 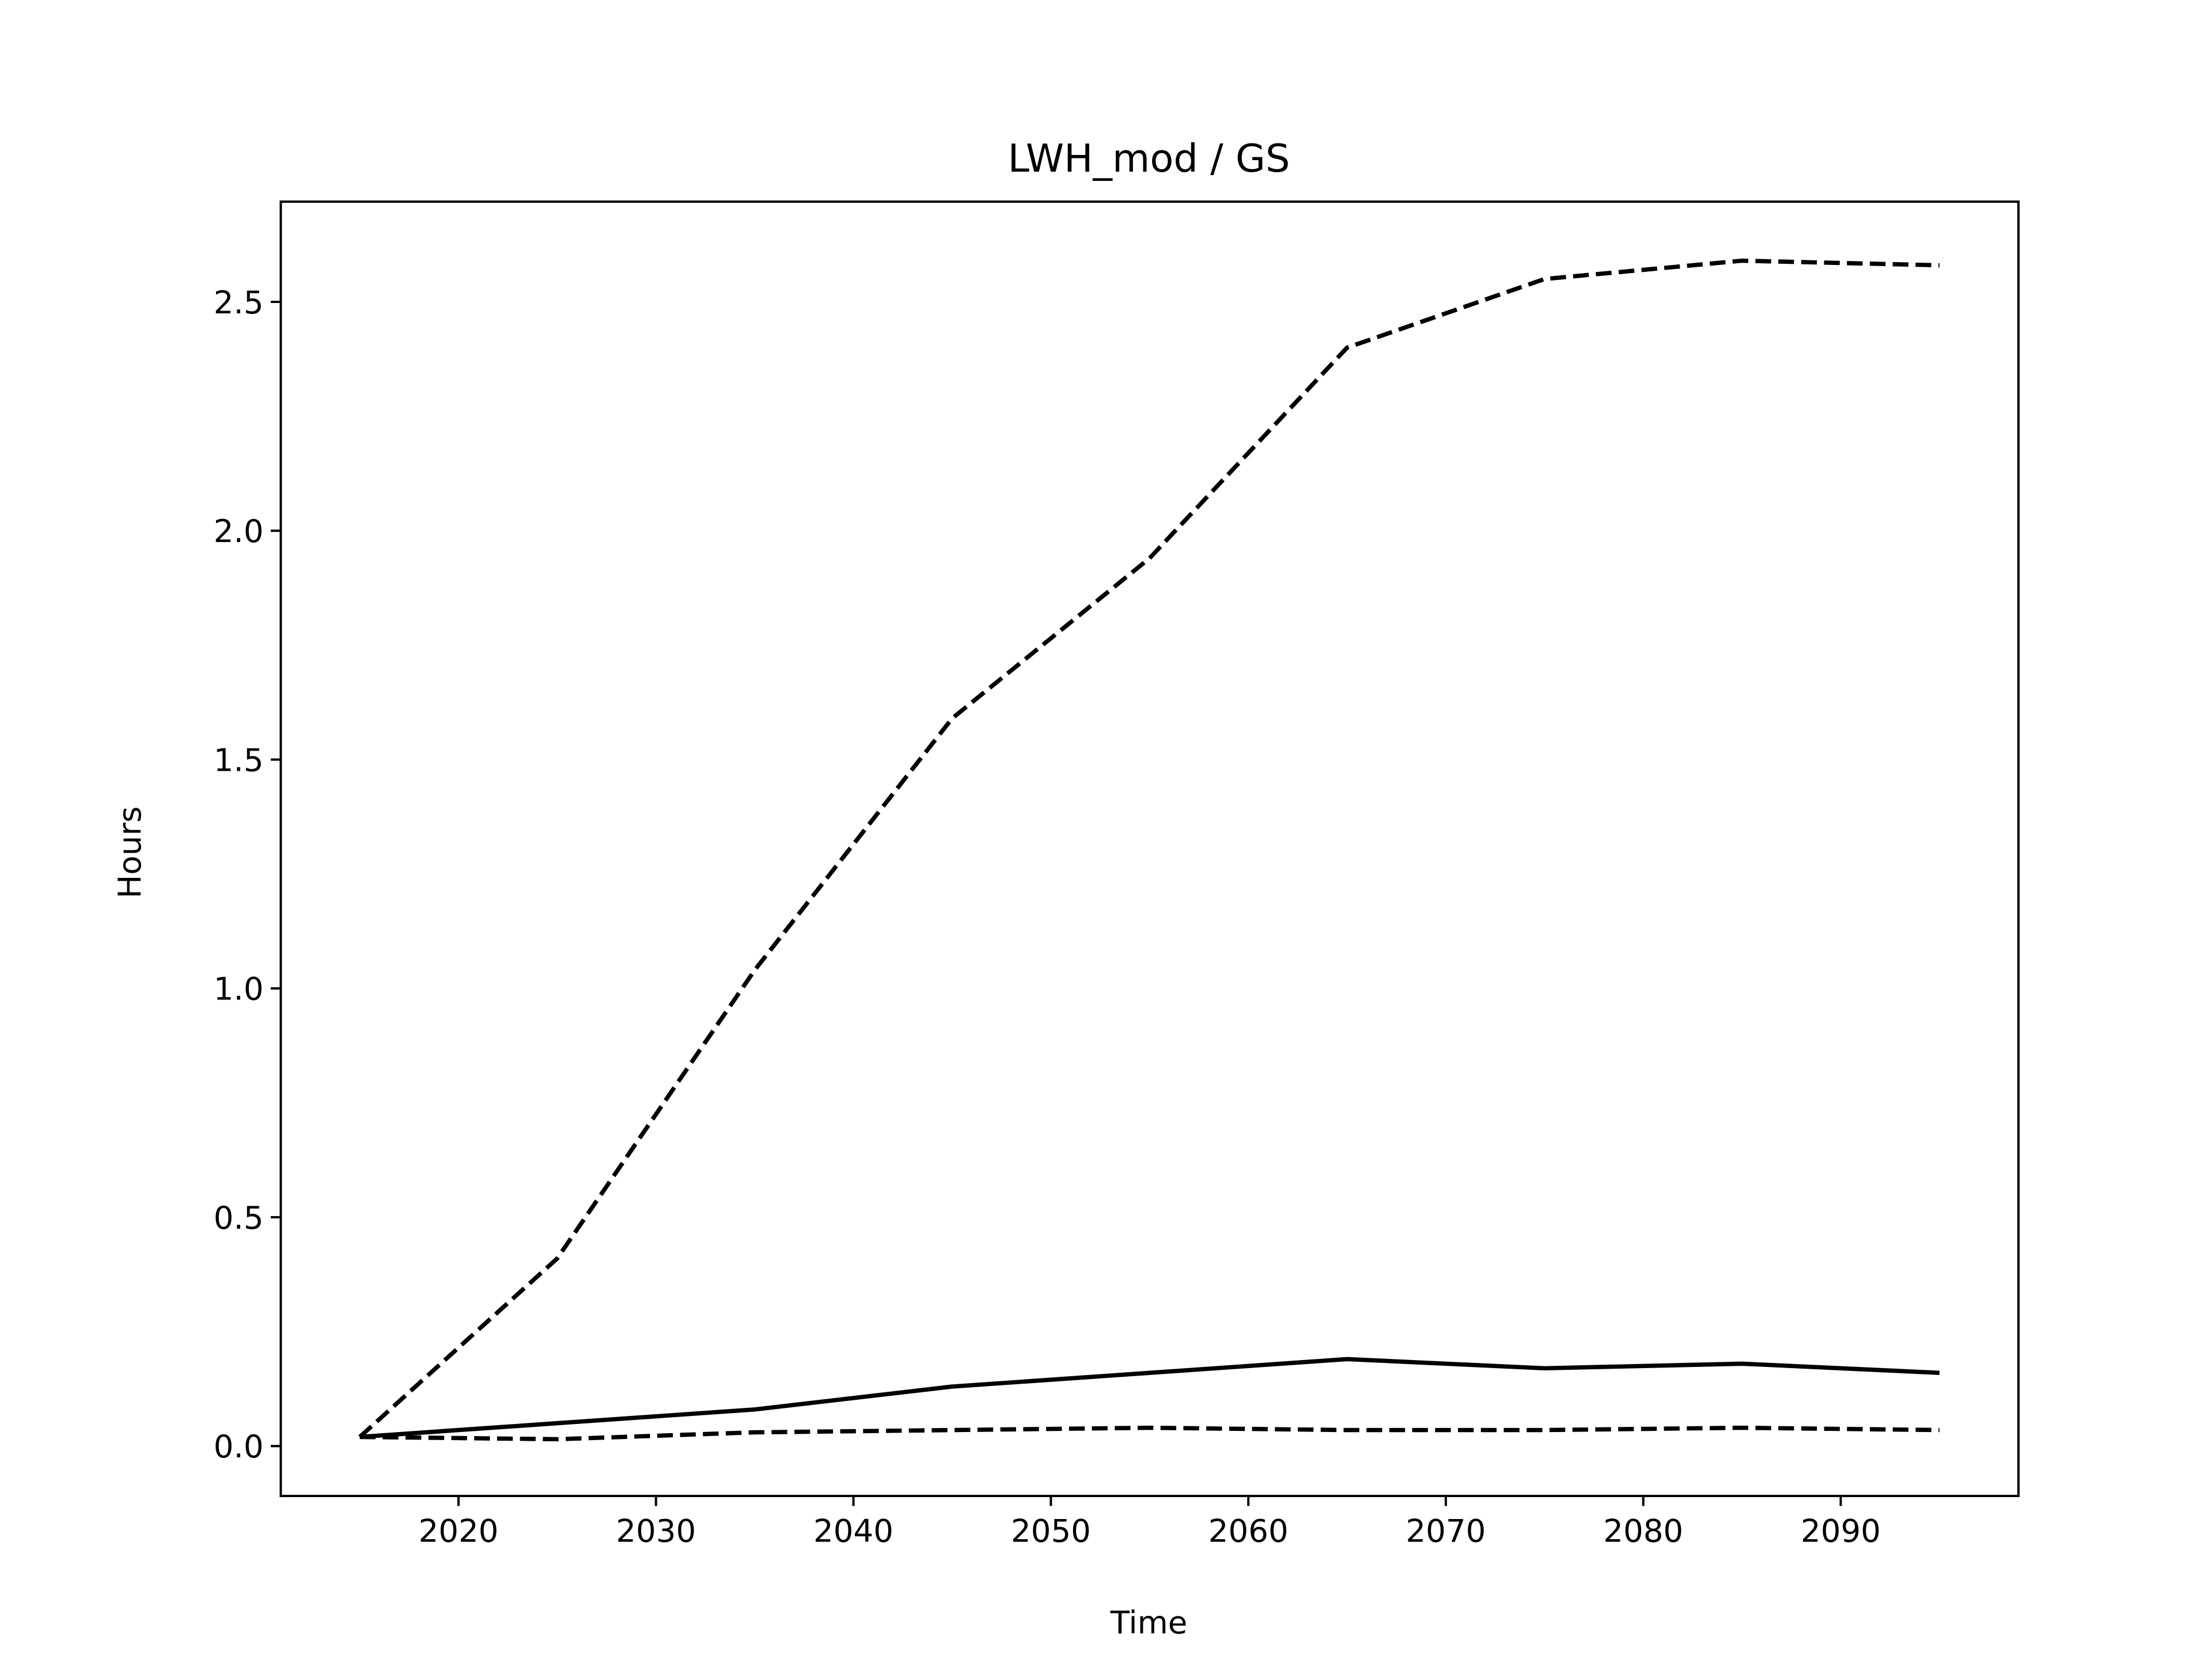 What do you see at coordinates (239, 1217) in the screenshot?
I see `y-tick-label: 0.5` at bounding box center [239, 1217].